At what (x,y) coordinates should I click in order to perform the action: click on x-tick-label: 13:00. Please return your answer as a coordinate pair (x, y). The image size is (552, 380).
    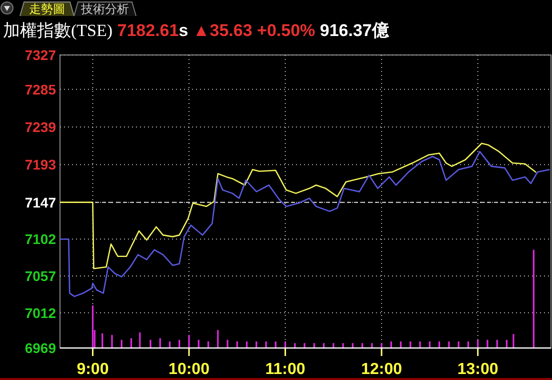
    Looking at the image, I should click on (477, 369).